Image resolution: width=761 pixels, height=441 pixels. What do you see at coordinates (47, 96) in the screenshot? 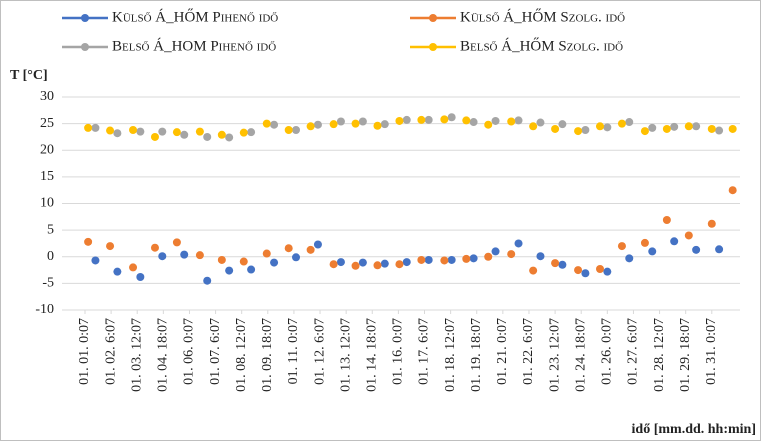
I see `y-tick-label: 30` at bounding box center [47, 96].